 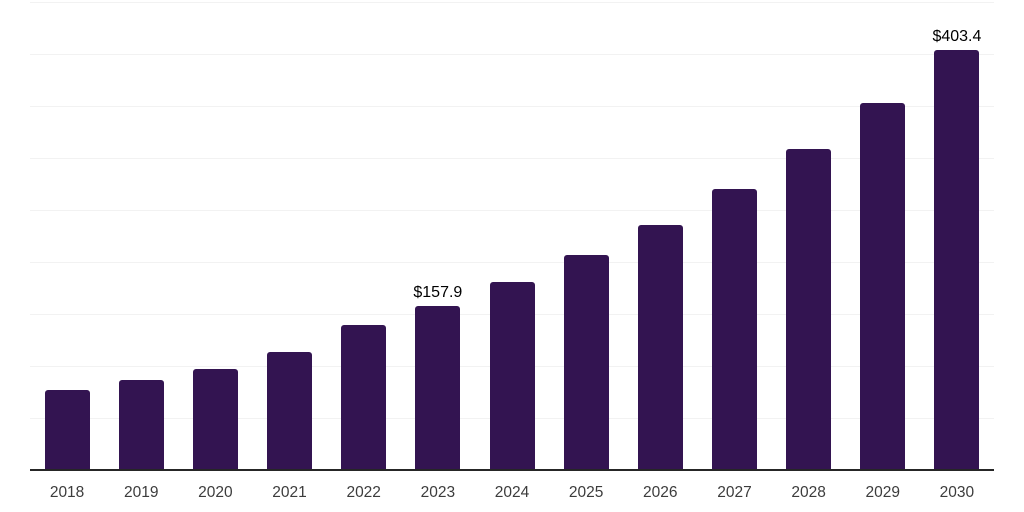 I want to click on x-tick-label-2029: 2029, so click(x=883, y=492).